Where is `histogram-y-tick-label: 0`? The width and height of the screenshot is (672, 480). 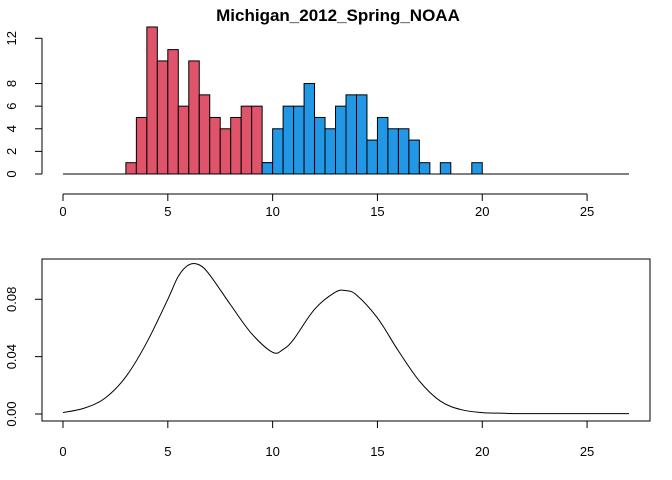 histogram-y-tick-label: 0 is located at coordinates (11, 173).